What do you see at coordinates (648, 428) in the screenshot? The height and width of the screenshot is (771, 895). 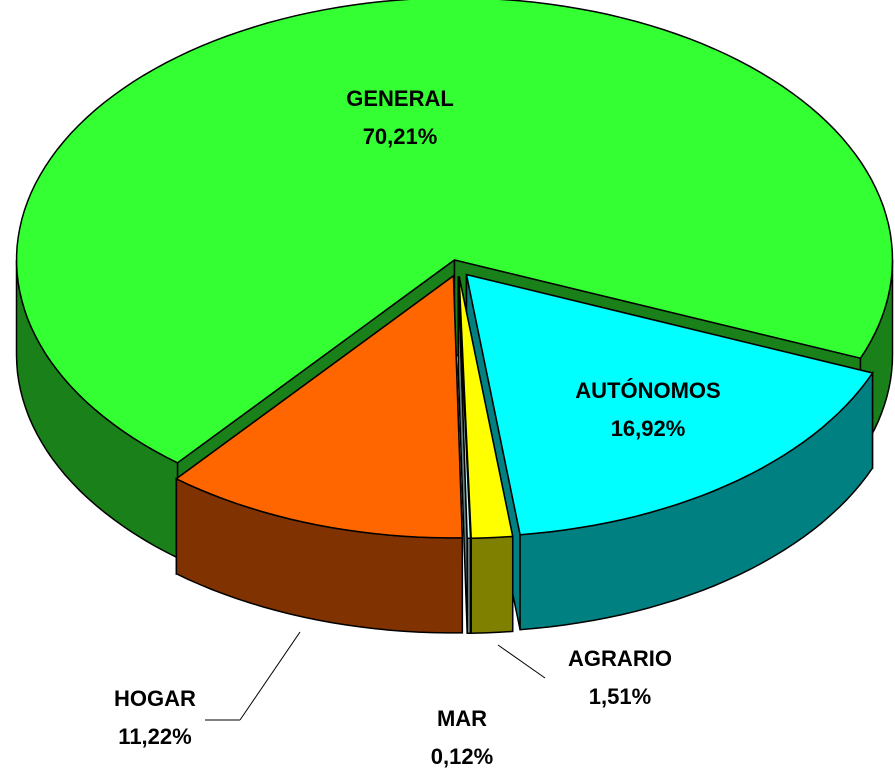 I see `value-label: 16,92%` at bounding box center [648, 428].